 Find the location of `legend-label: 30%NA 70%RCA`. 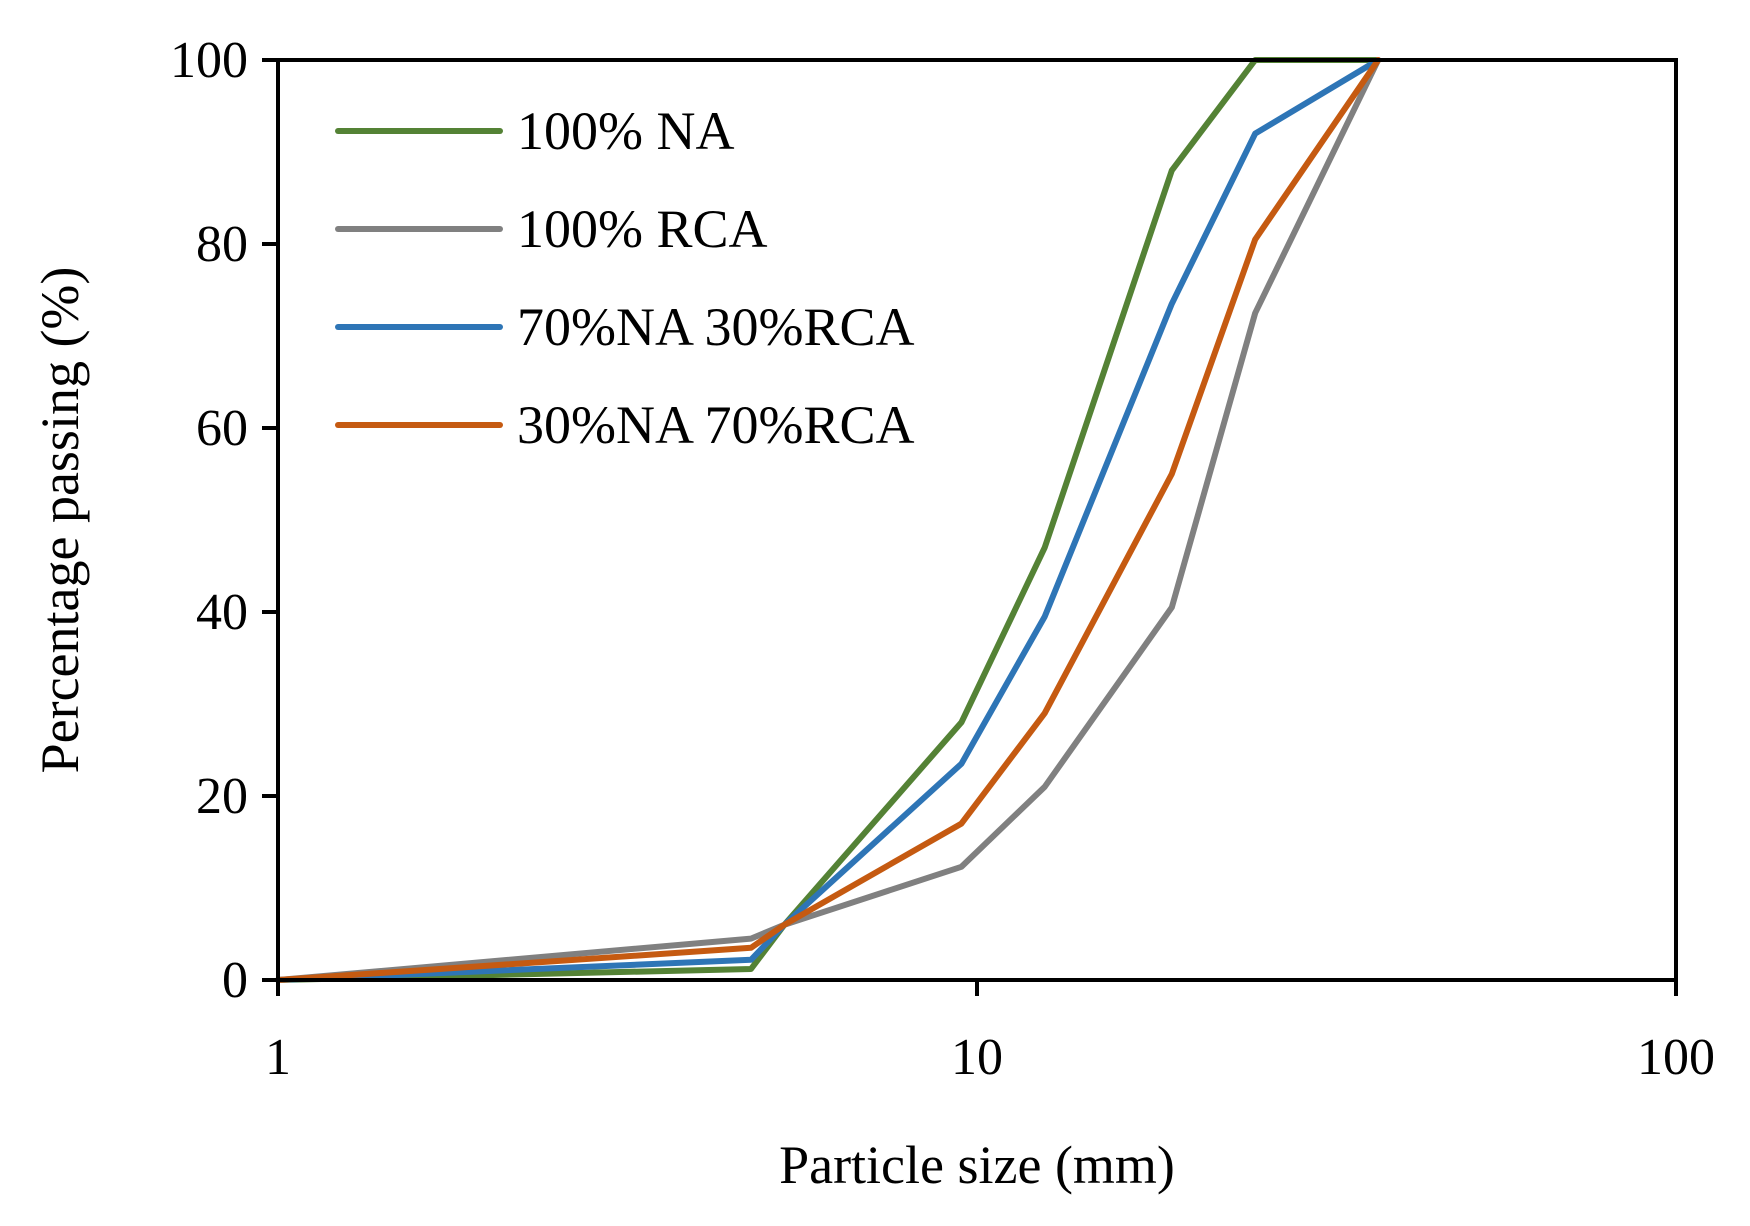

legend-label: 30%NA 70%RCA is located at coordinates (716, 425).